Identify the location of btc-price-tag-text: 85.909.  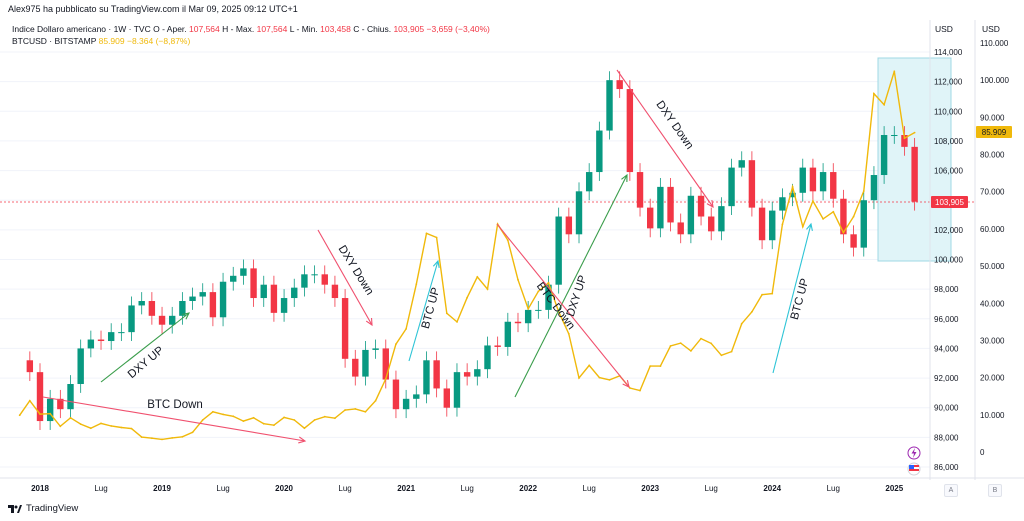
(994, 132).